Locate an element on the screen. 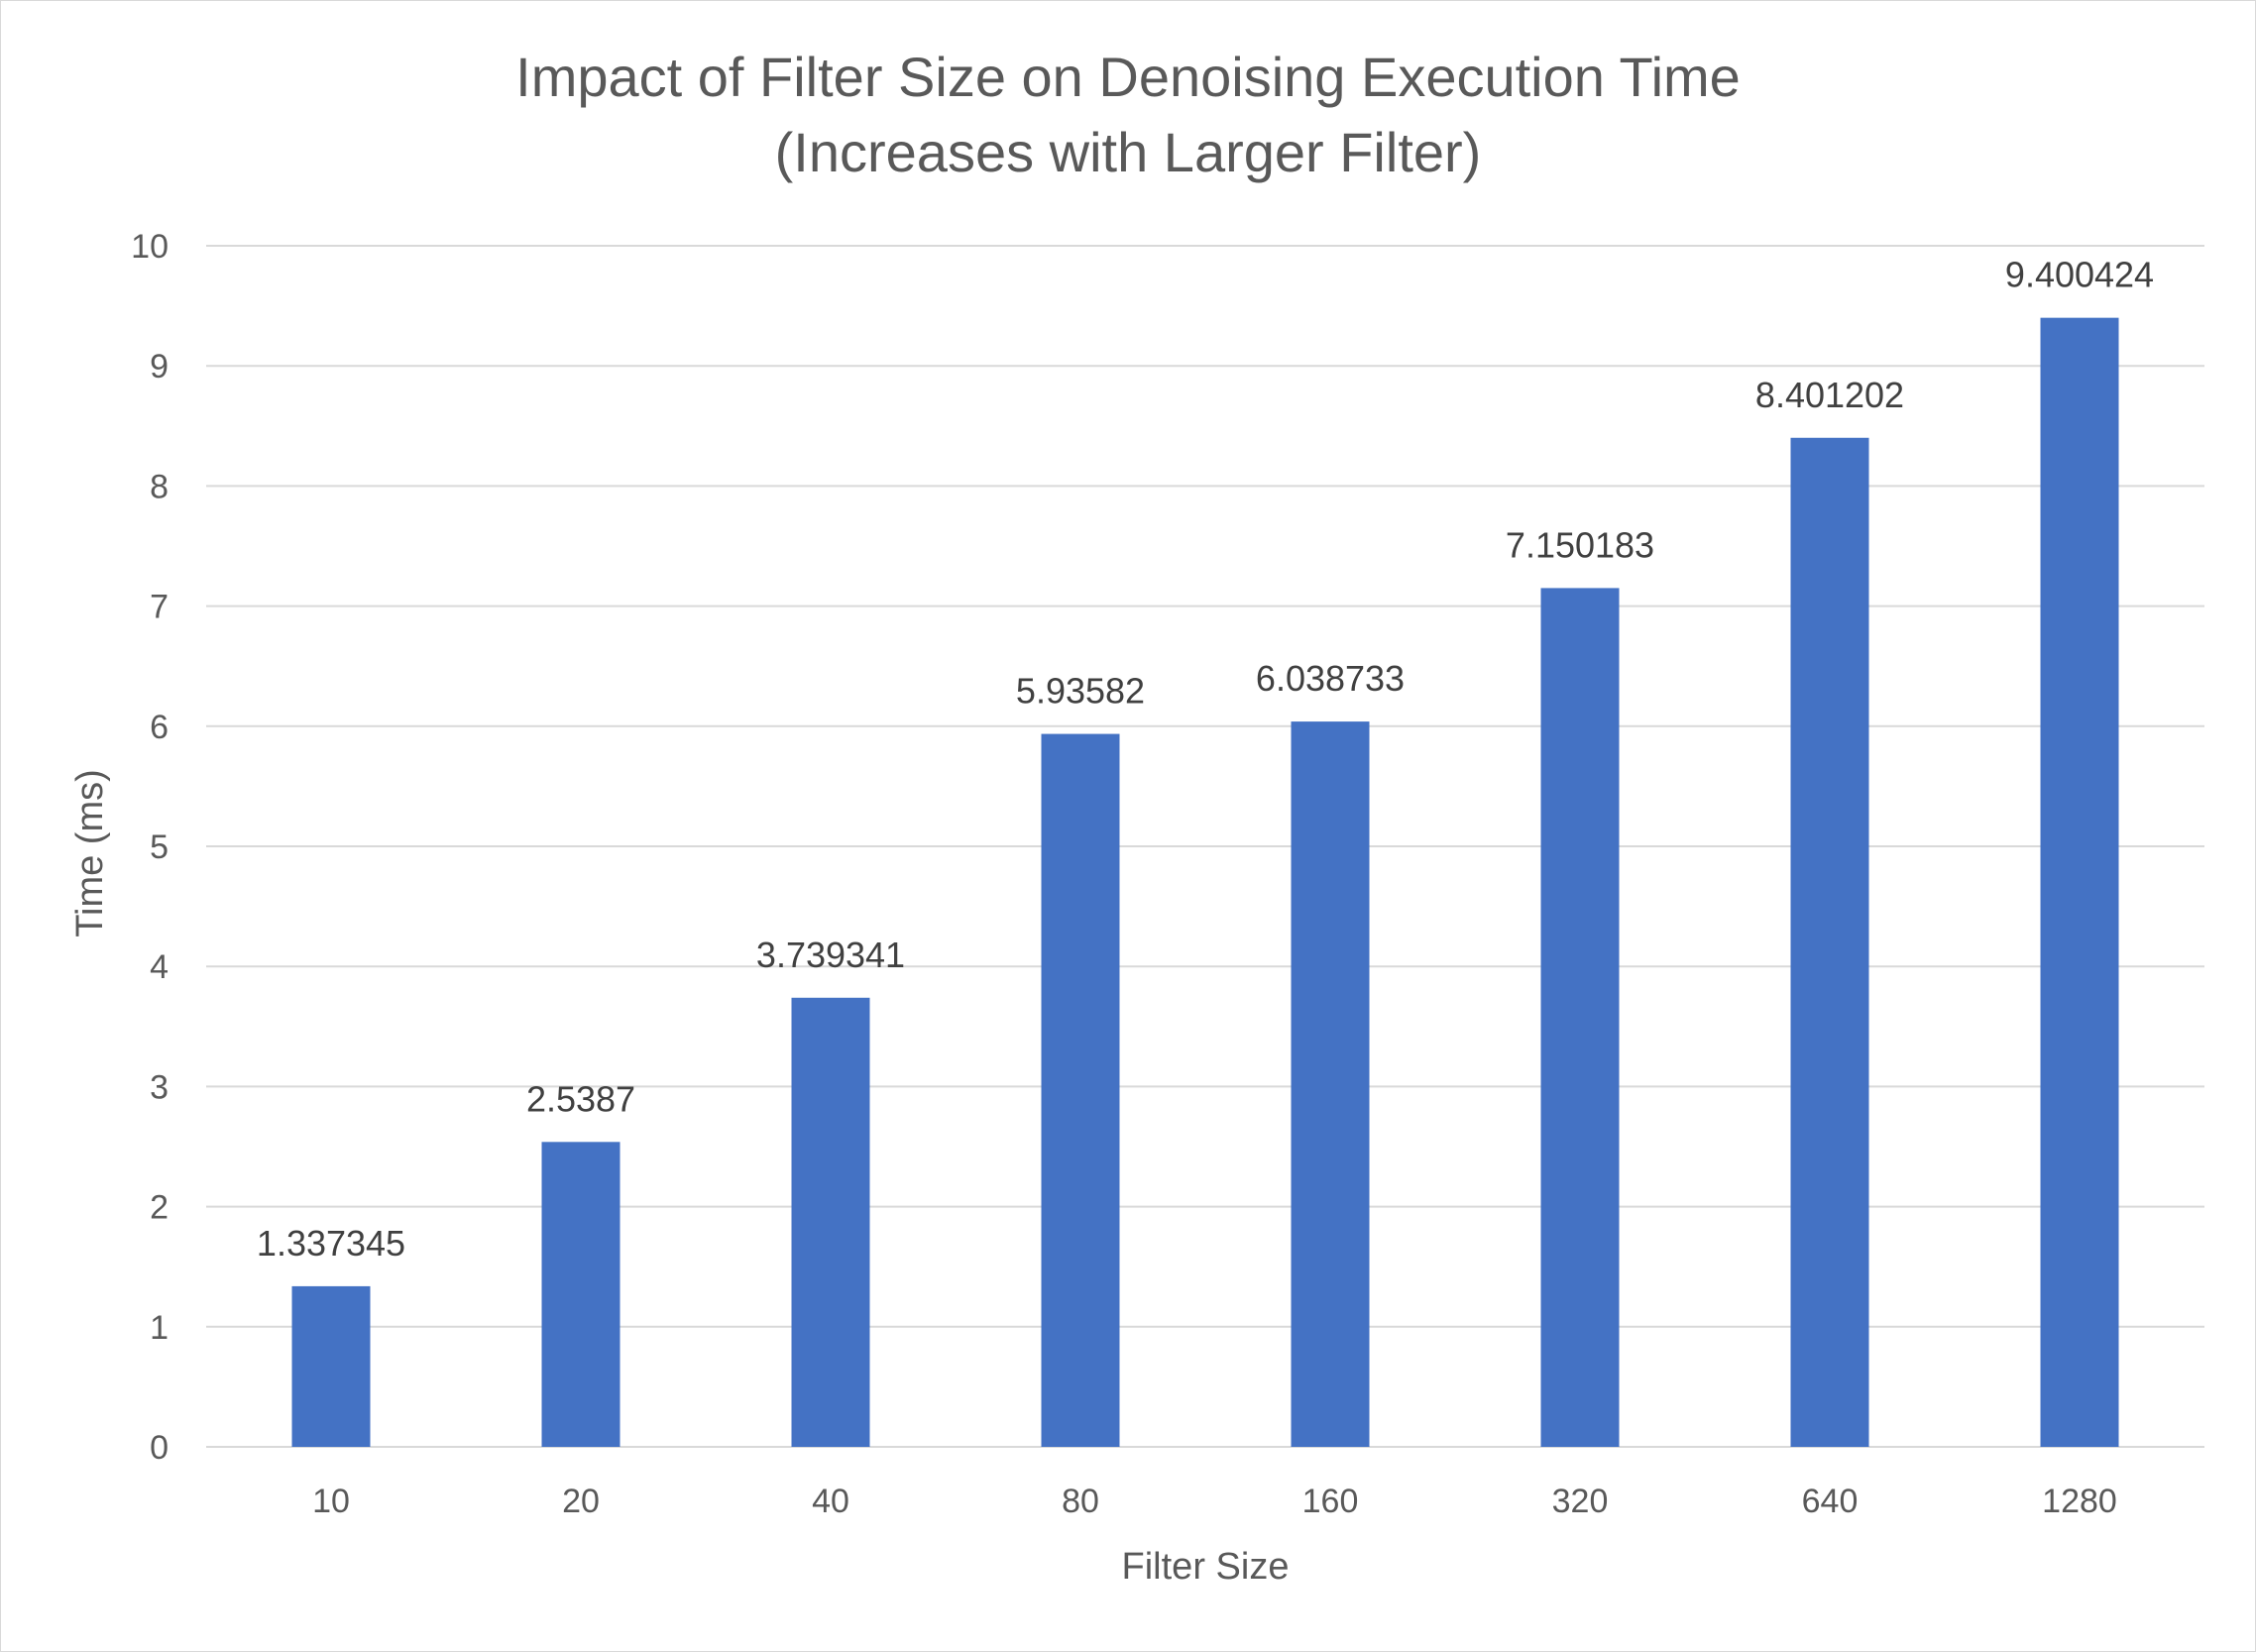 This screenshot has width=2256, height=1652. x-axis-ticks: 10 20 40 80 160 320 640 1280 is located at coordinates (1214, 1501).